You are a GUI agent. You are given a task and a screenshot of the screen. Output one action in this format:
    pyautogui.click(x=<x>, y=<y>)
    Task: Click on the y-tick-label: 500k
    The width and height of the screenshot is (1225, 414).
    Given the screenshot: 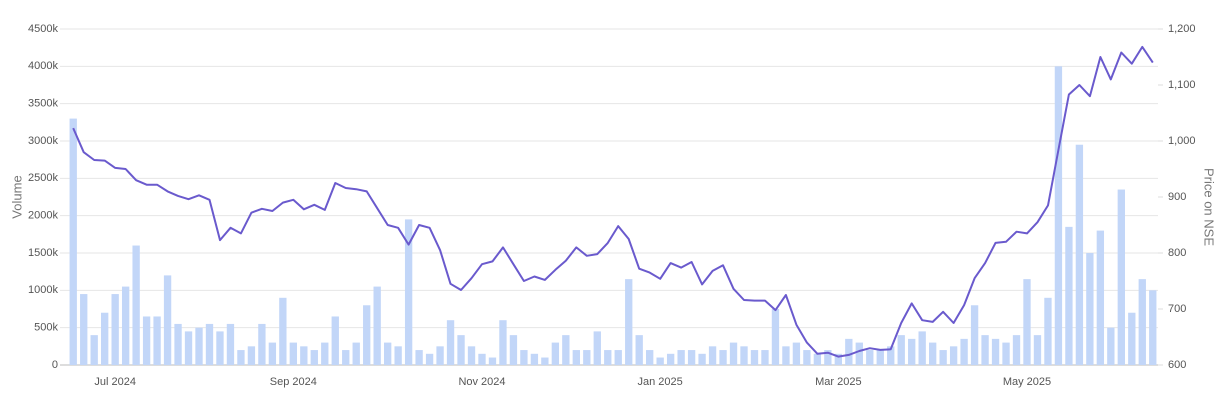 What is the action you would take?
    pyautogui.click(x=46, y=328)
    